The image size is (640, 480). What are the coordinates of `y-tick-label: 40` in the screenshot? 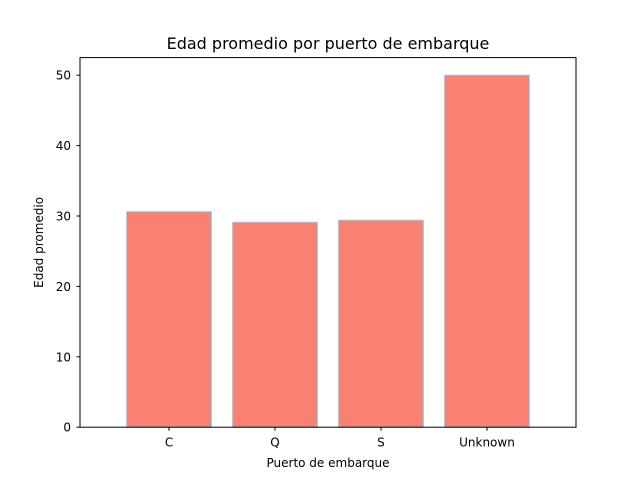 It's located at (63, 146).